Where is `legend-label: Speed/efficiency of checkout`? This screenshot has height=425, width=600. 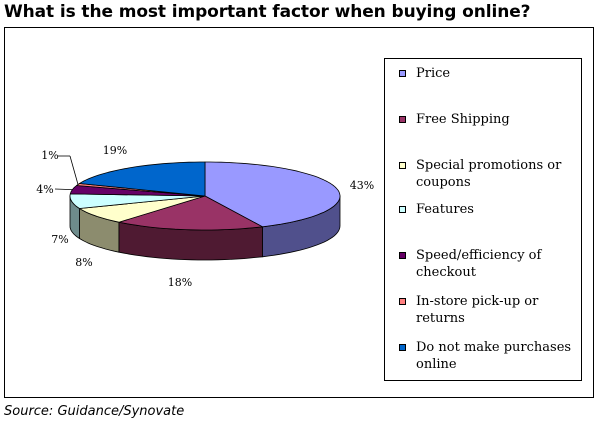
legend-label: Speed/efficiency of checkout is located at coordinates (479, 264).